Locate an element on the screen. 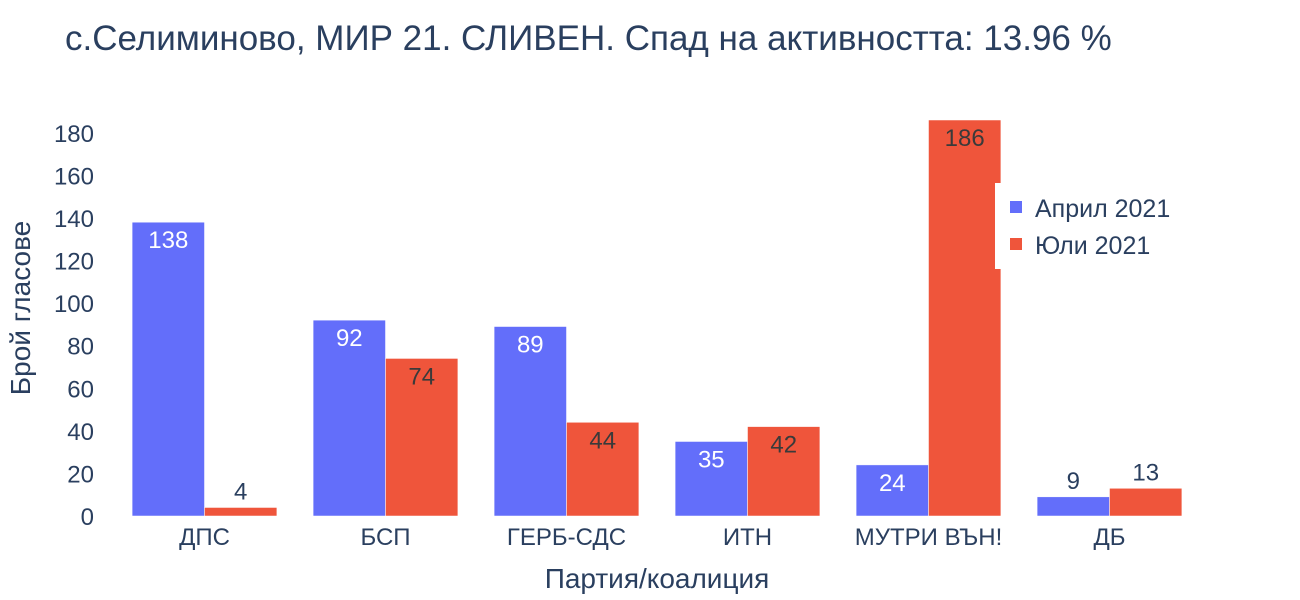  x-tick-label: БСП is located at coordinates (385, 537).